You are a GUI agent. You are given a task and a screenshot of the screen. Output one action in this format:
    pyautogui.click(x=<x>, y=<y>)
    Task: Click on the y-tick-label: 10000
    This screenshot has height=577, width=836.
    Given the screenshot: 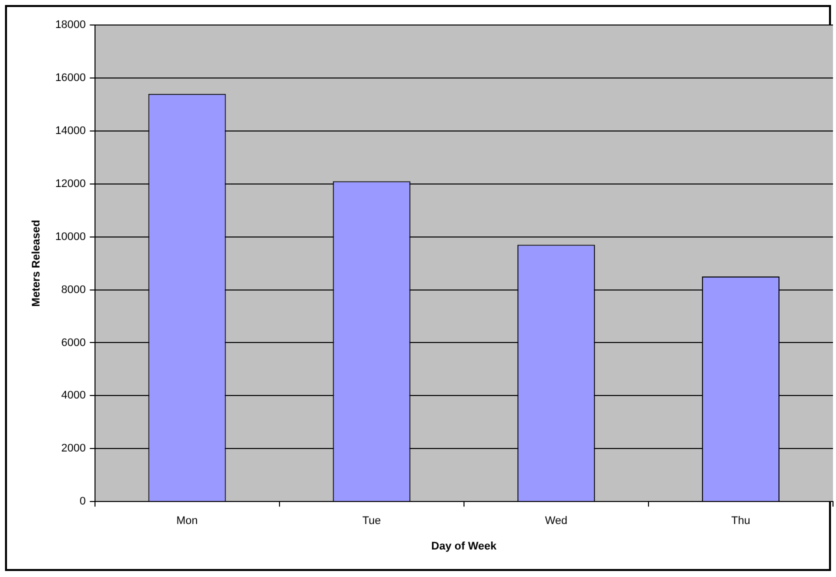 What is the action you would take?
    pyautogui.click(x=70, y=236)
    